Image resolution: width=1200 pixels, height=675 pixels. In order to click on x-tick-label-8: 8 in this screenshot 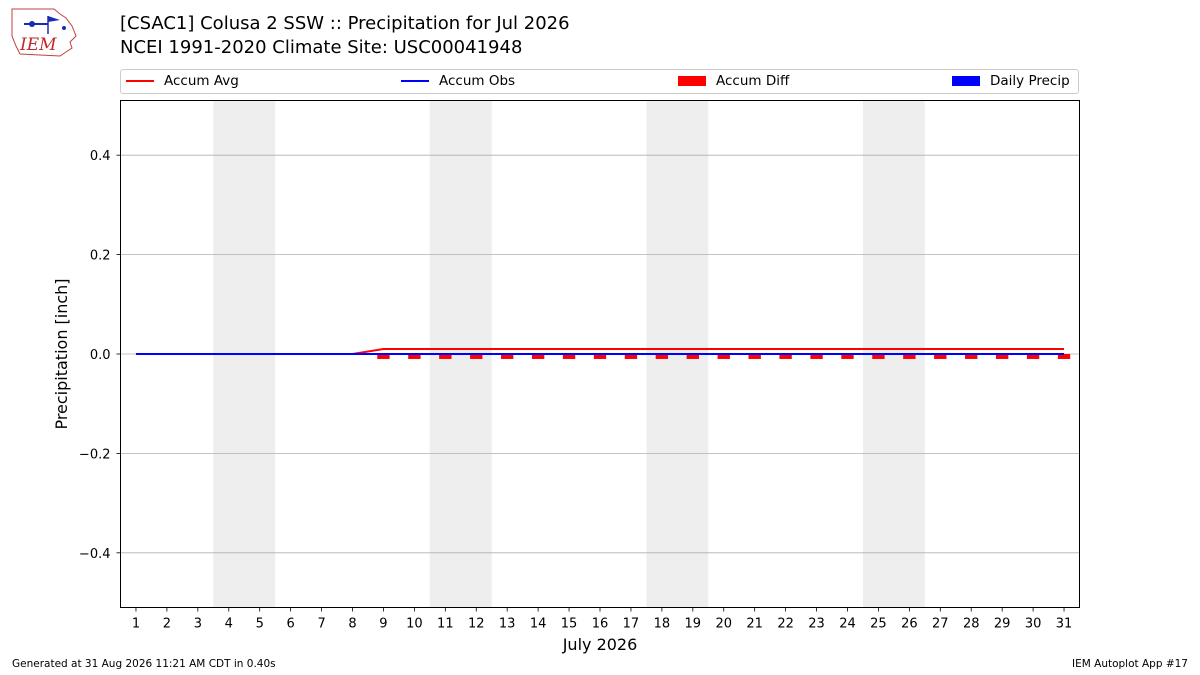, I will do `click(352, 624)`.